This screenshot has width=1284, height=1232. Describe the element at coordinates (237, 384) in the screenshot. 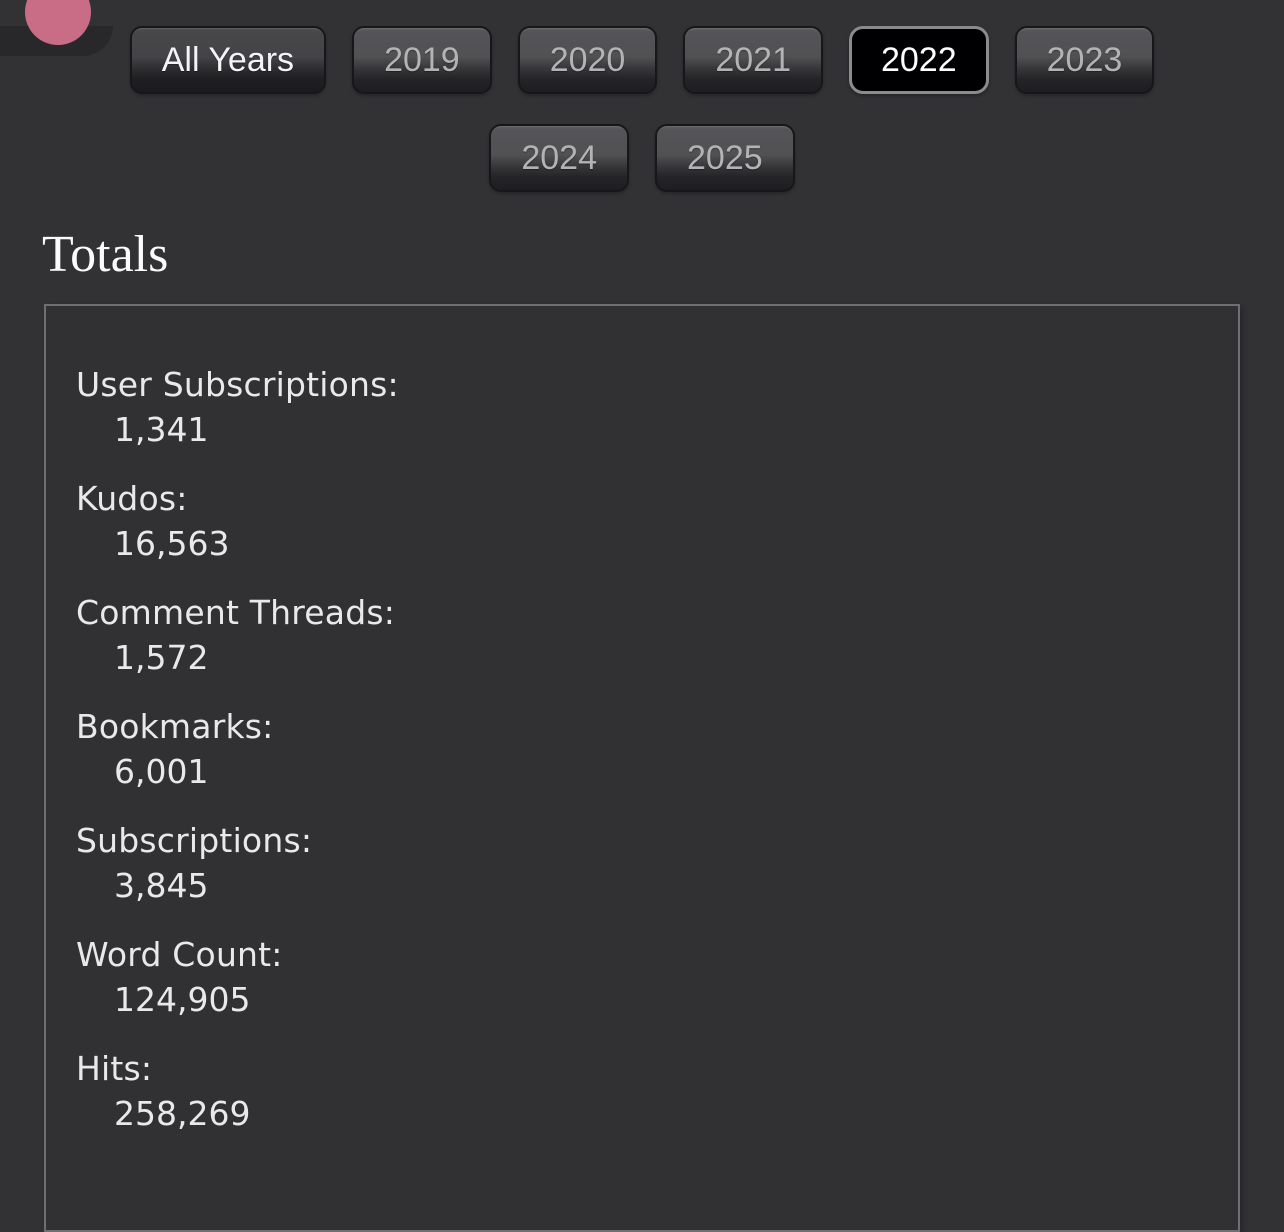

I see `stat-label: User Subscriptions:` at that location.